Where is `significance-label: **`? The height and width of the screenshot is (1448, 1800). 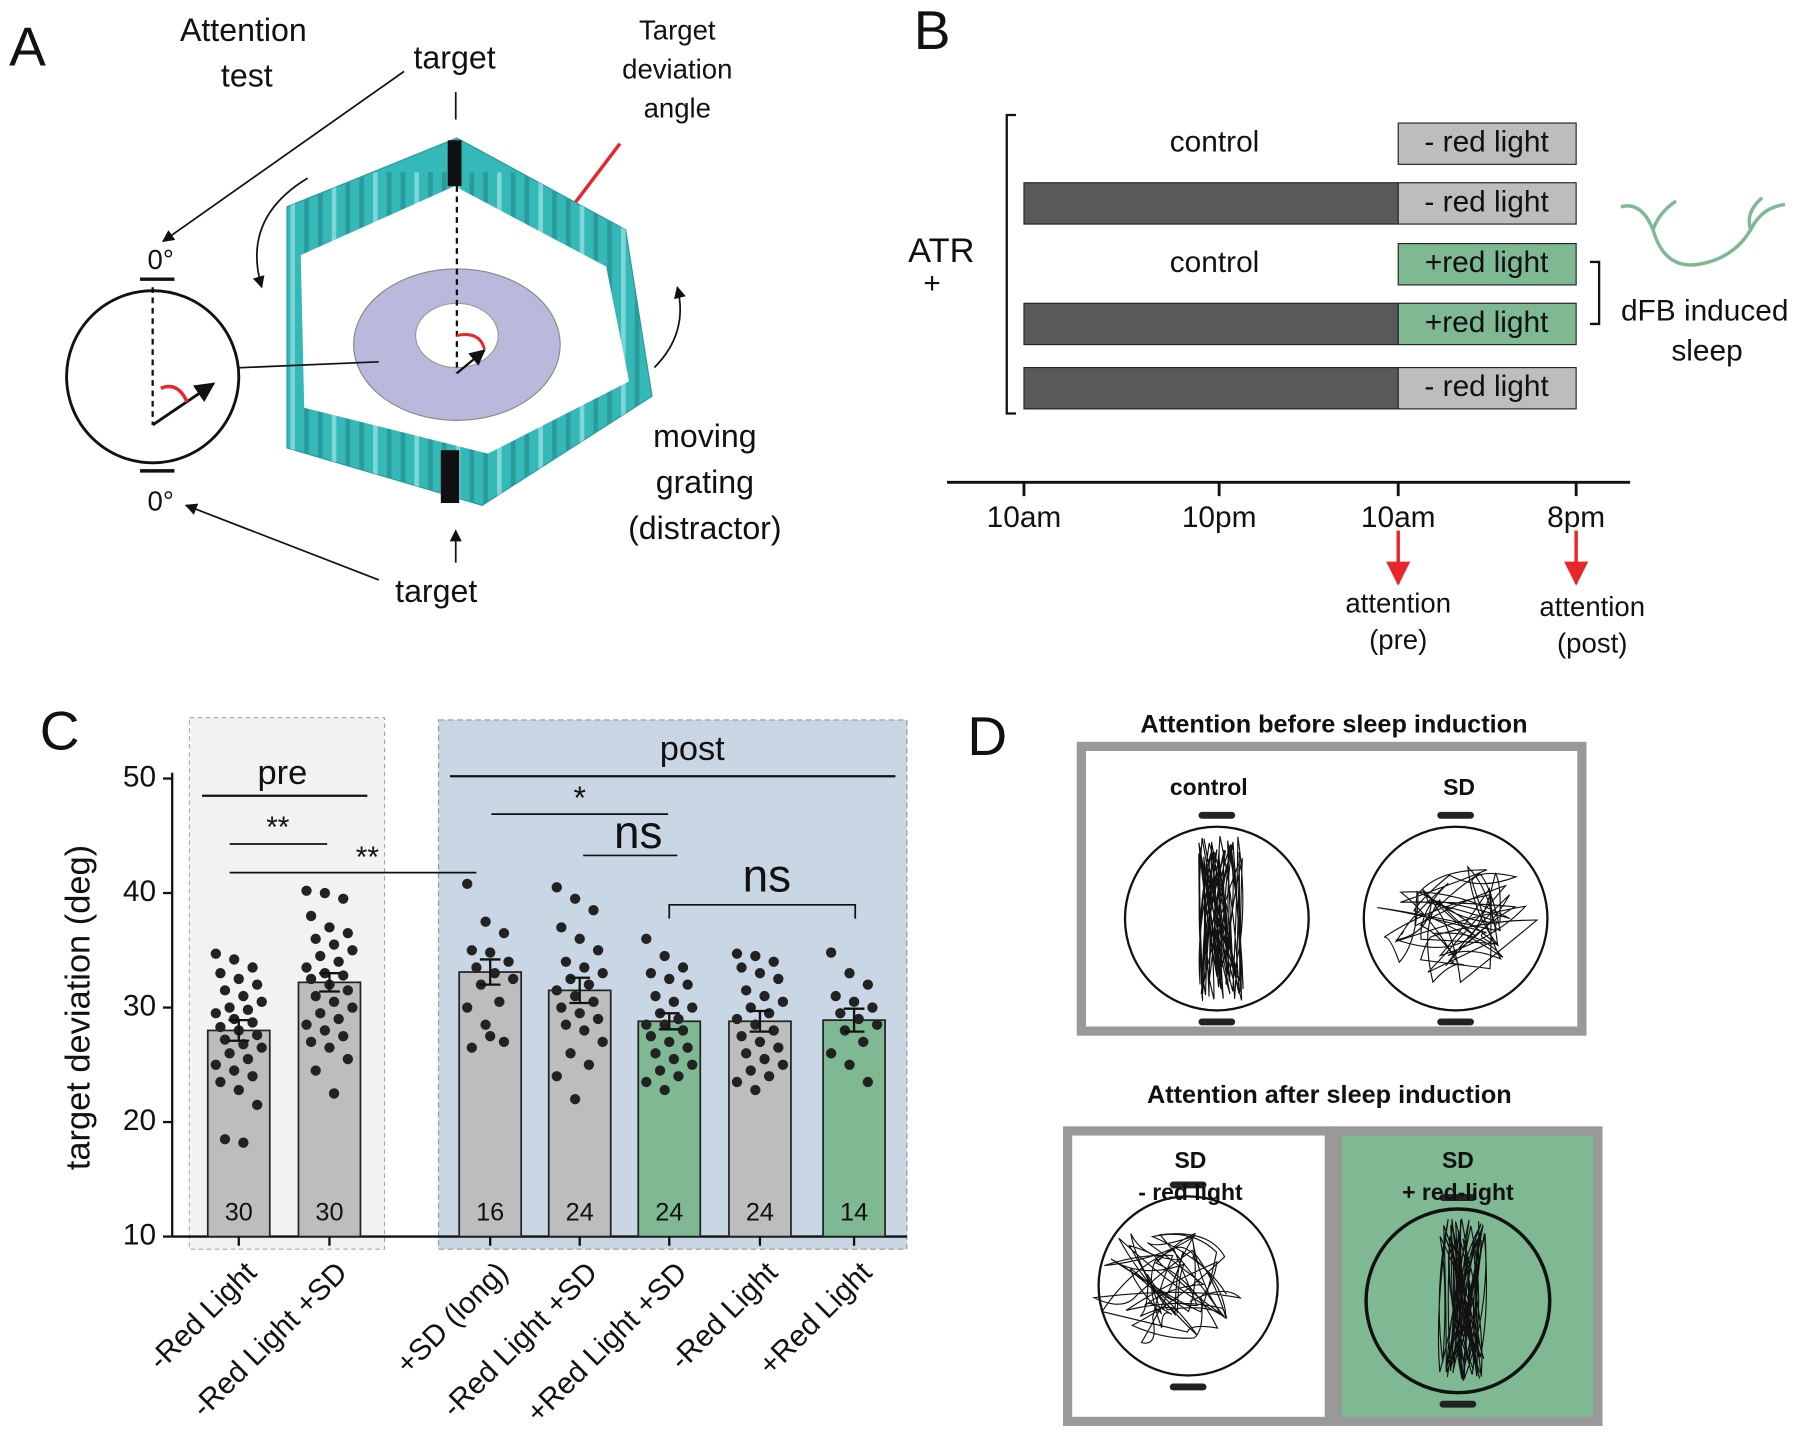
significance-label: ** is located at coordinates (278, 827).